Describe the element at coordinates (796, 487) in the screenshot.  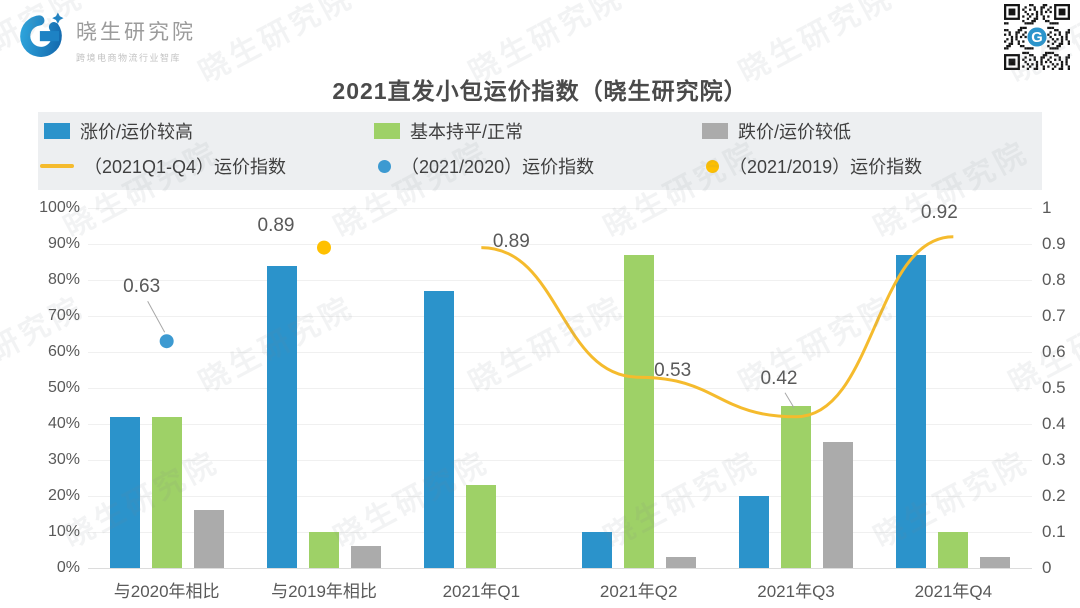
I see `bar-series1-cat4` at that location.